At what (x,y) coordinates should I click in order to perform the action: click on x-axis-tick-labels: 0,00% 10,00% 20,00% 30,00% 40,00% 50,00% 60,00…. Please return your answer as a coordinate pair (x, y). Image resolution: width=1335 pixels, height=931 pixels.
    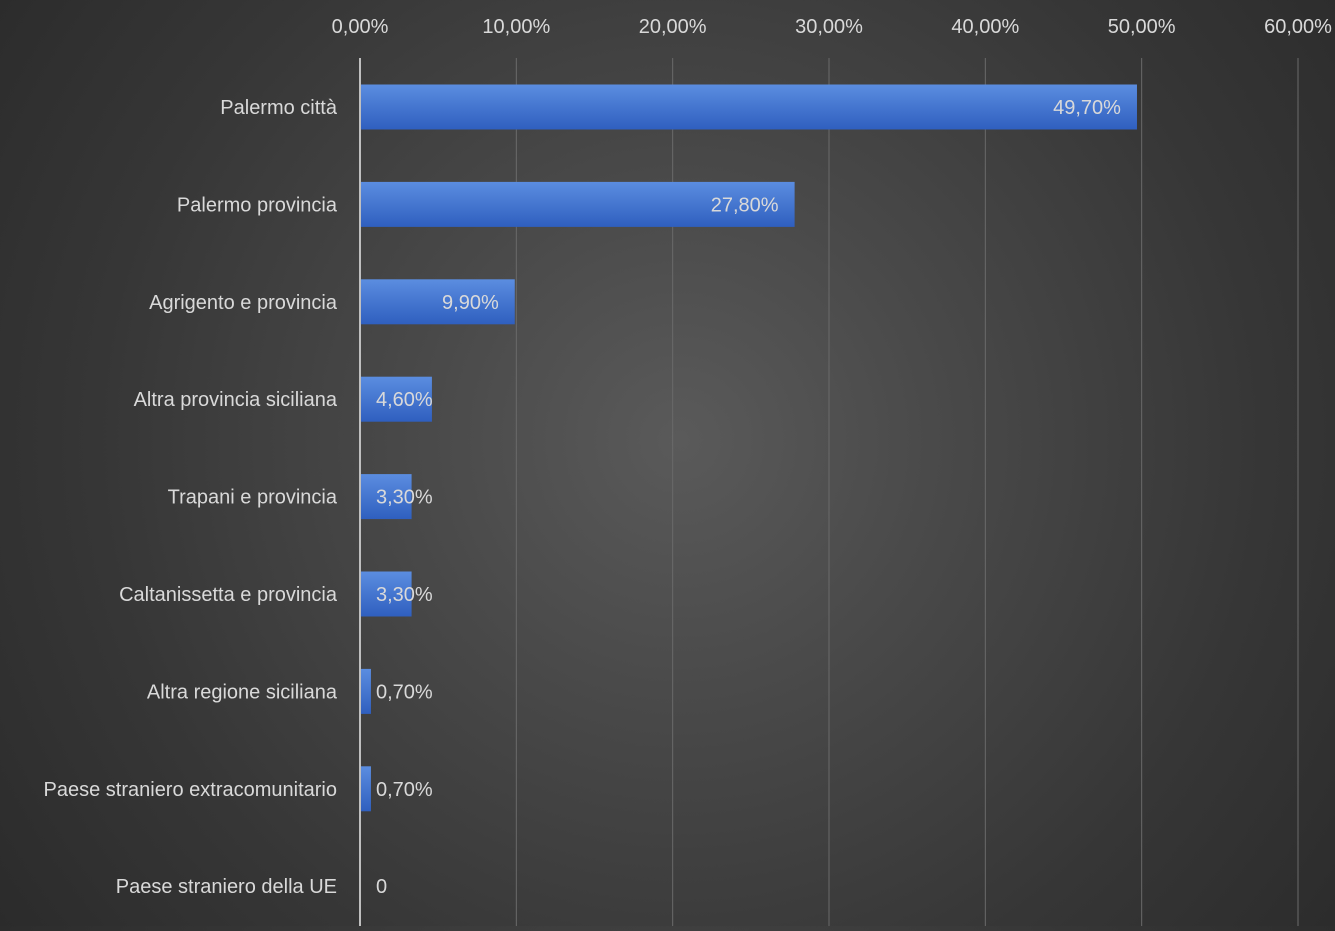
    Looking at the image, I should click on (832, 27).